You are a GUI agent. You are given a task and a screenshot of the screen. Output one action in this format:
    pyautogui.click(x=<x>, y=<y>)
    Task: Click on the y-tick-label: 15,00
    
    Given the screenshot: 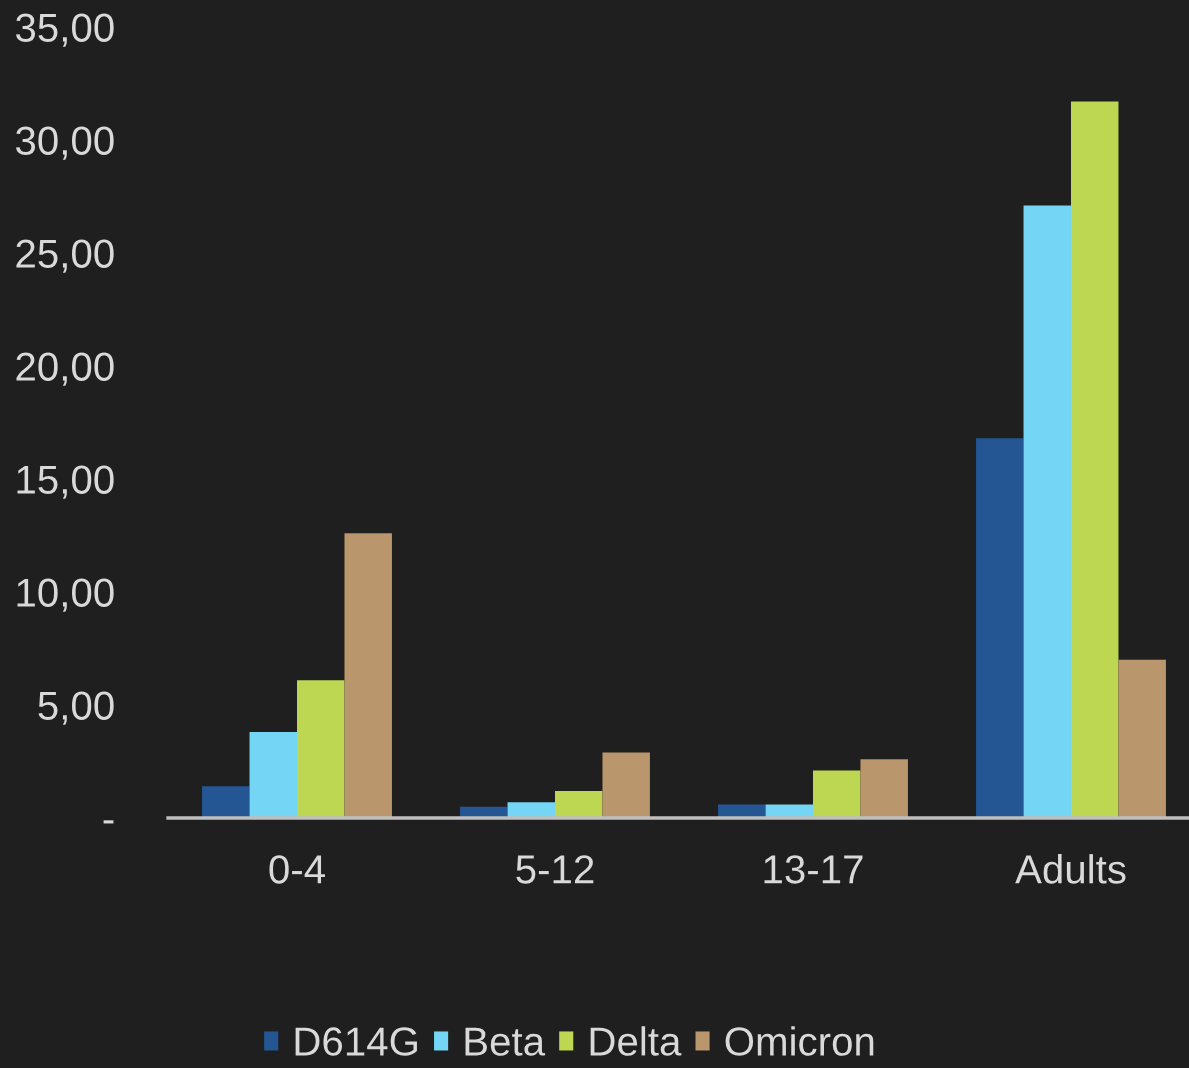 What is the action you would take?
    pyautogui.click(x=65, y=482)
    